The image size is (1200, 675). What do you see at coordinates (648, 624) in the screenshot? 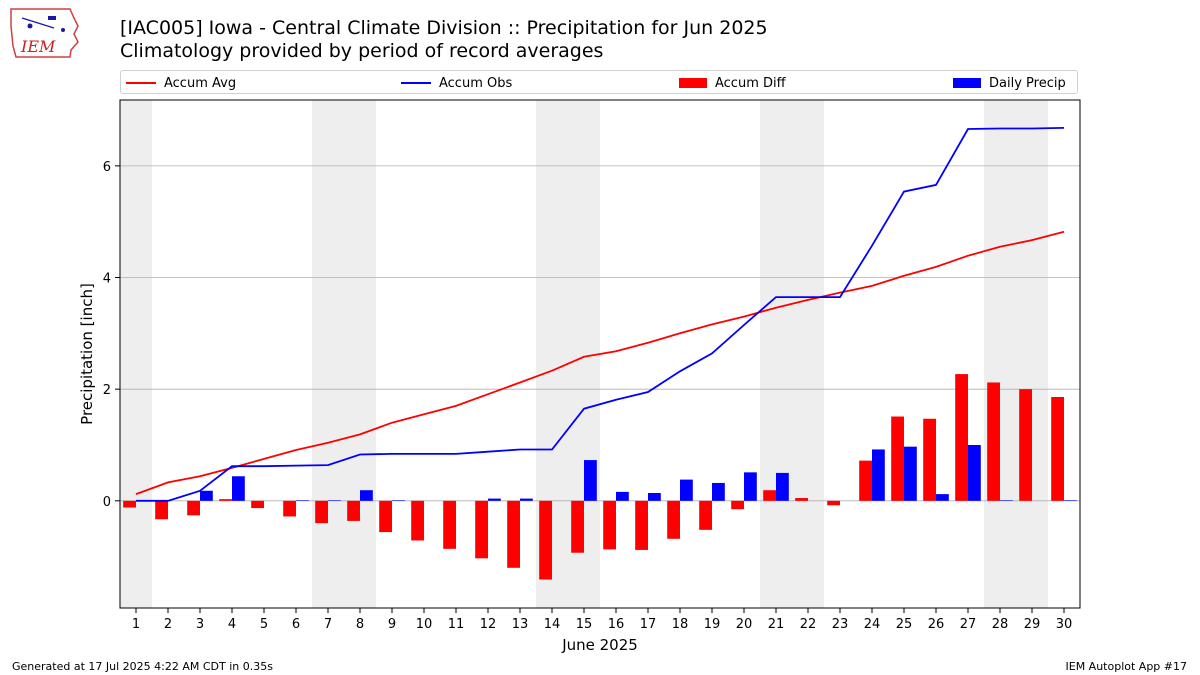
I see `x-tick-label-17: 17` at bounding box center [648, 624].